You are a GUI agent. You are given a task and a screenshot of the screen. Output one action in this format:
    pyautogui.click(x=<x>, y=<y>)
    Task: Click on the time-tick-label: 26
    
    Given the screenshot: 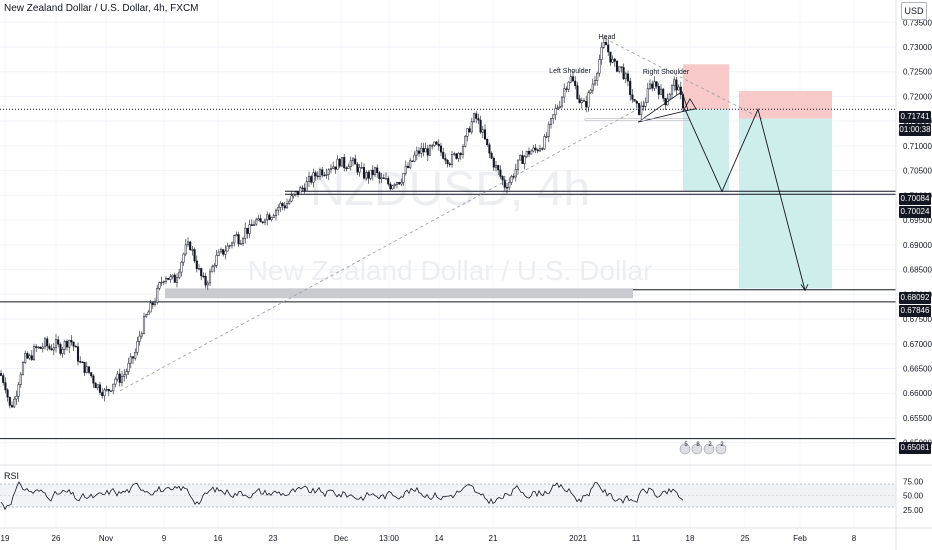 What is the action you would take?
    pyautogui.click(x=56, y=538)
    